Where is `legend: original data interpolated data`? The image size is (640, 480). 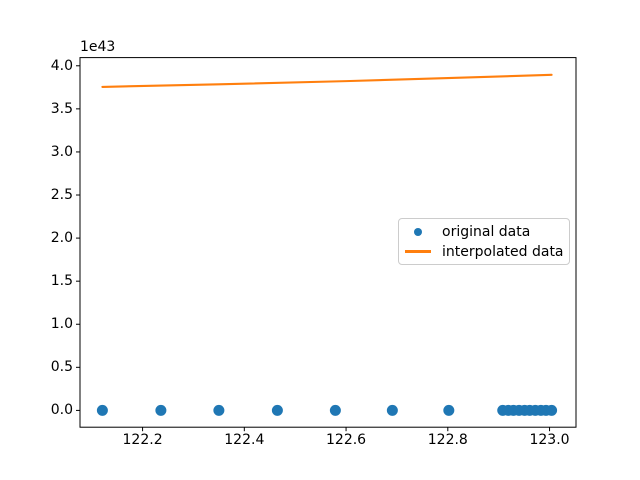
legend: original data interpolated data is located at coordinates (484, 241).